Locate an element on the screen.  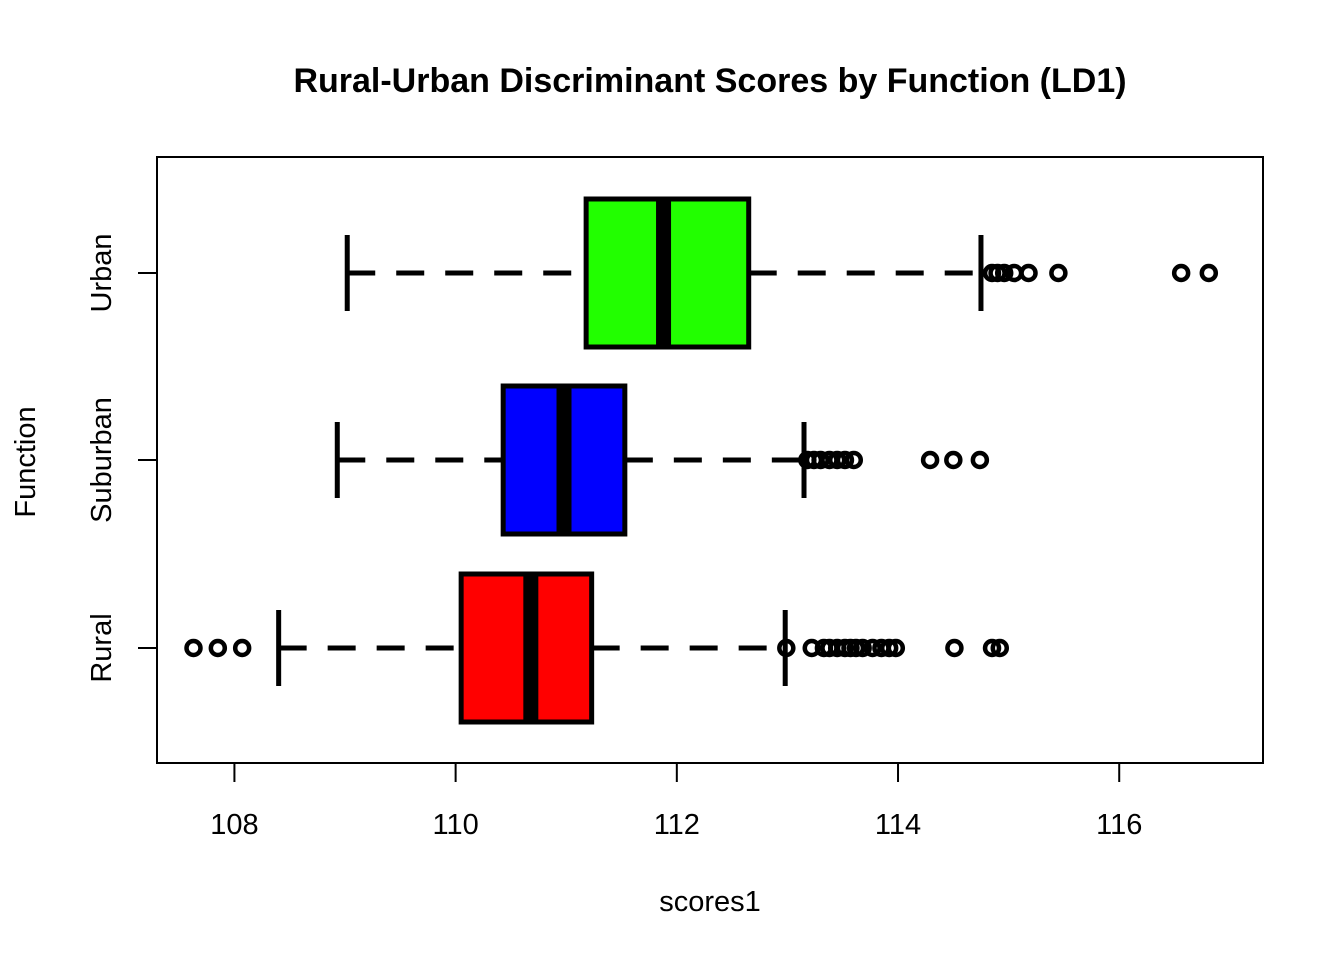
box-group-urban is located at coordinates (781, 273).